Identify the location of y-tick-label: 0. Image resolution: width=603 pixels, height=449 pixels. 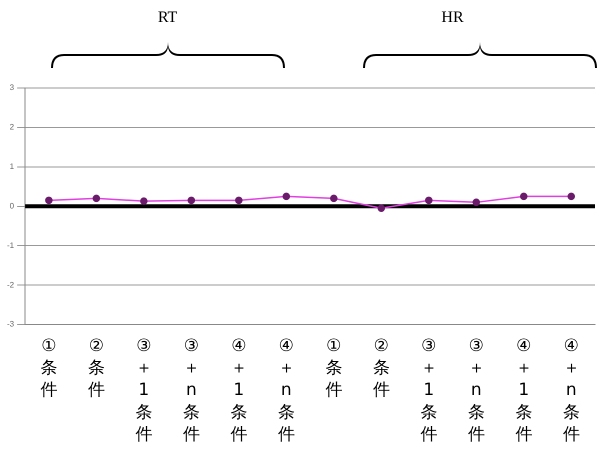
(12, 205).